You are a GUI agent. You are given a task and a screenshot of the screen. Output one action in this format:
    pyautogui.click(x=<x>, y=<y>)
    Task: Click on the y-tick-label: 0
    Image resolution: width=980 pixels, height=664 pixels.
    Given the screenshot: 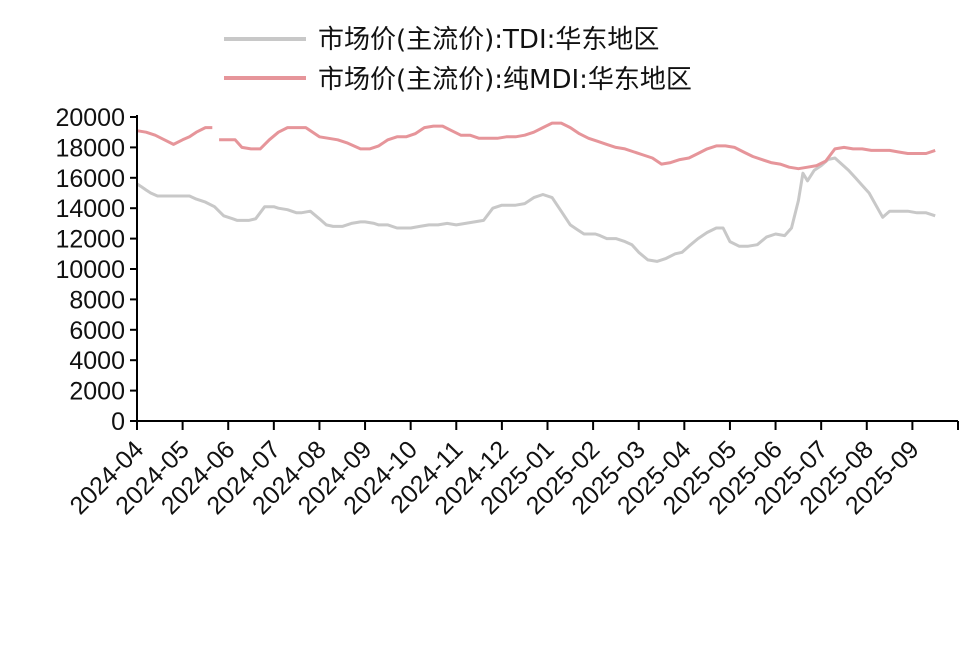 What is the action you would take?
    pyautogui.click(x=118, y=422)
    